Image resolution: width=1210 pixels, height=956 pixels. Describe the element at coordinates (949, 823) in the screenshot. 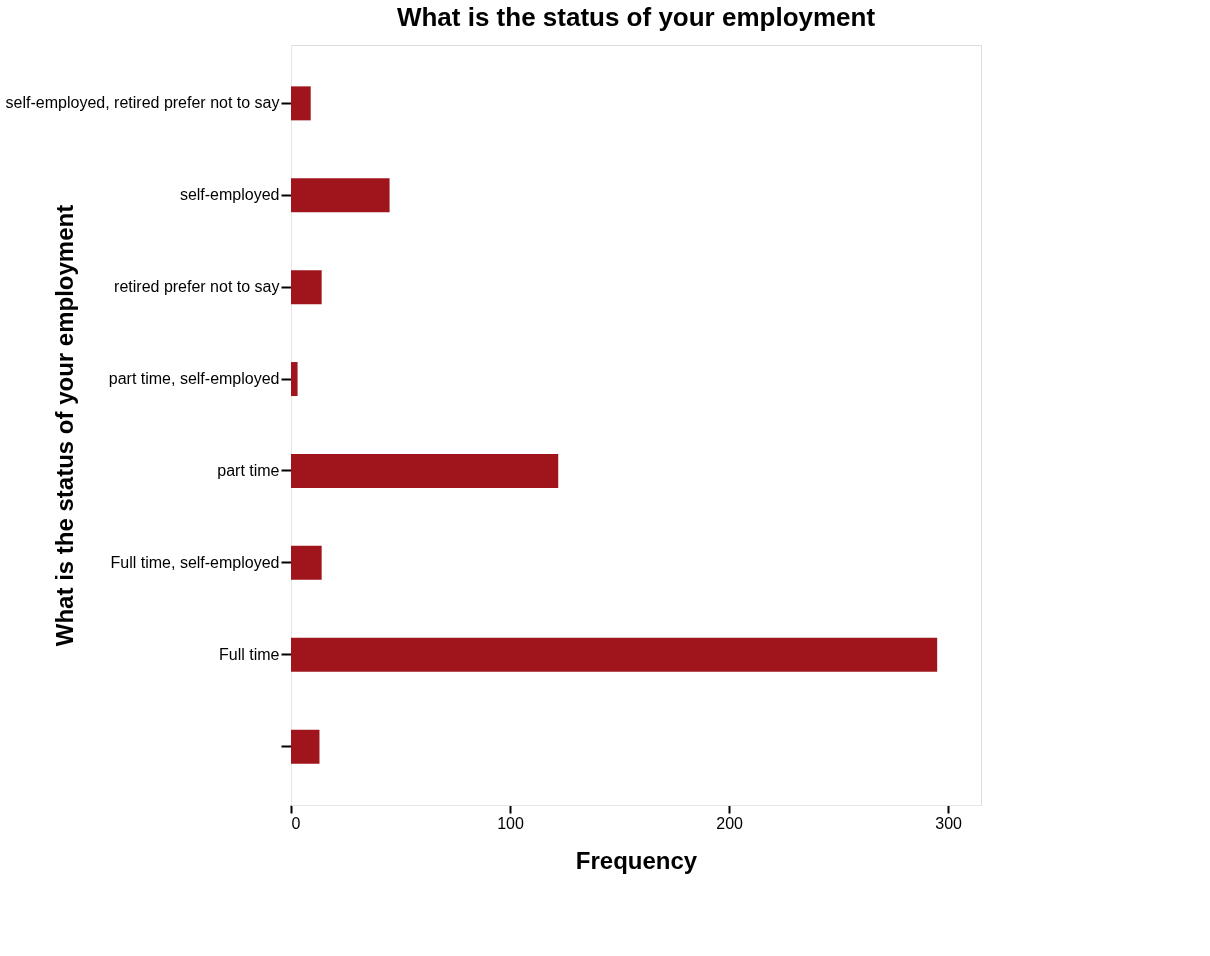

I see `x-tick-label: 300` at that location.